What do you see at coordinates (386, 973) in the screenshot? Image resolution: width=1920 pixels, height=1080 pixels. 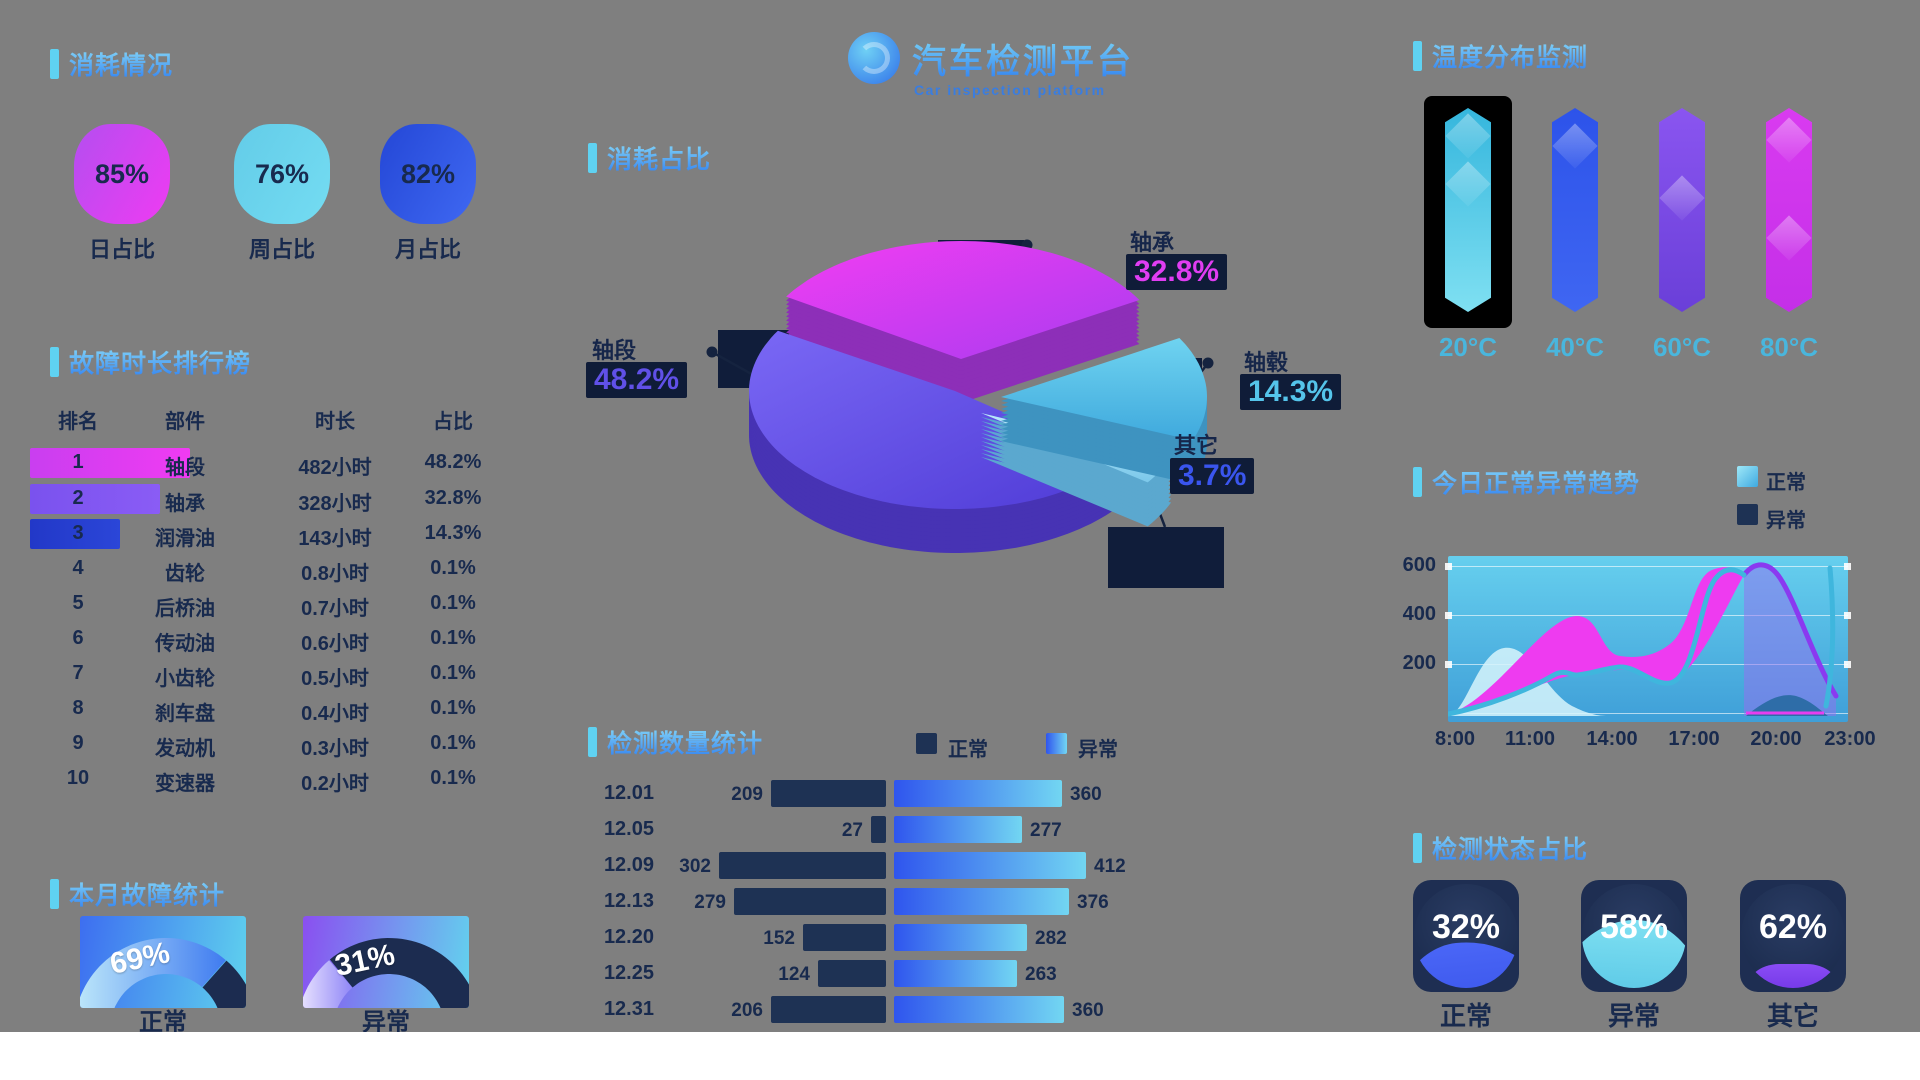 I see `gauge-arc` at bounding box center [386, 973].